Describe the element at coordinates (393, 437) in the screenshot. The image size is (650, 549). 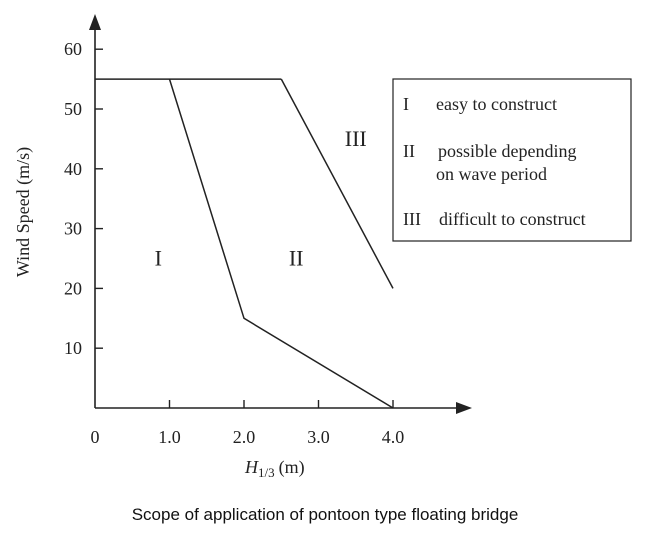
I see `x-tick-label-4: 4.0` at that location.